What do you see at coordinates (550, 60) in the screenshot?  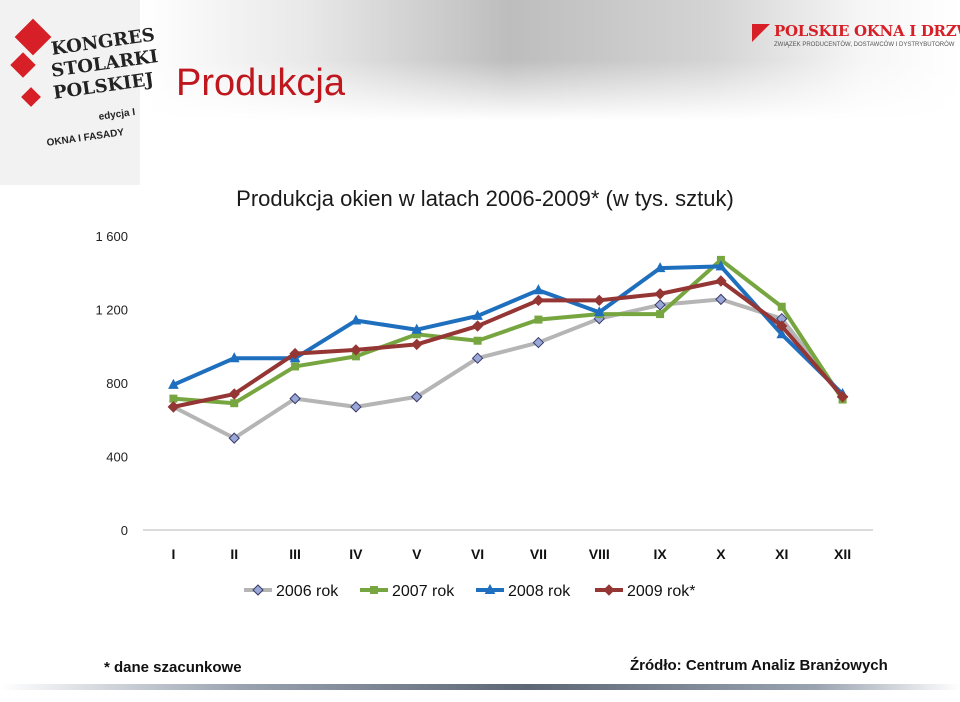 I see `header-photo-band` at bounding box center [550, 60].